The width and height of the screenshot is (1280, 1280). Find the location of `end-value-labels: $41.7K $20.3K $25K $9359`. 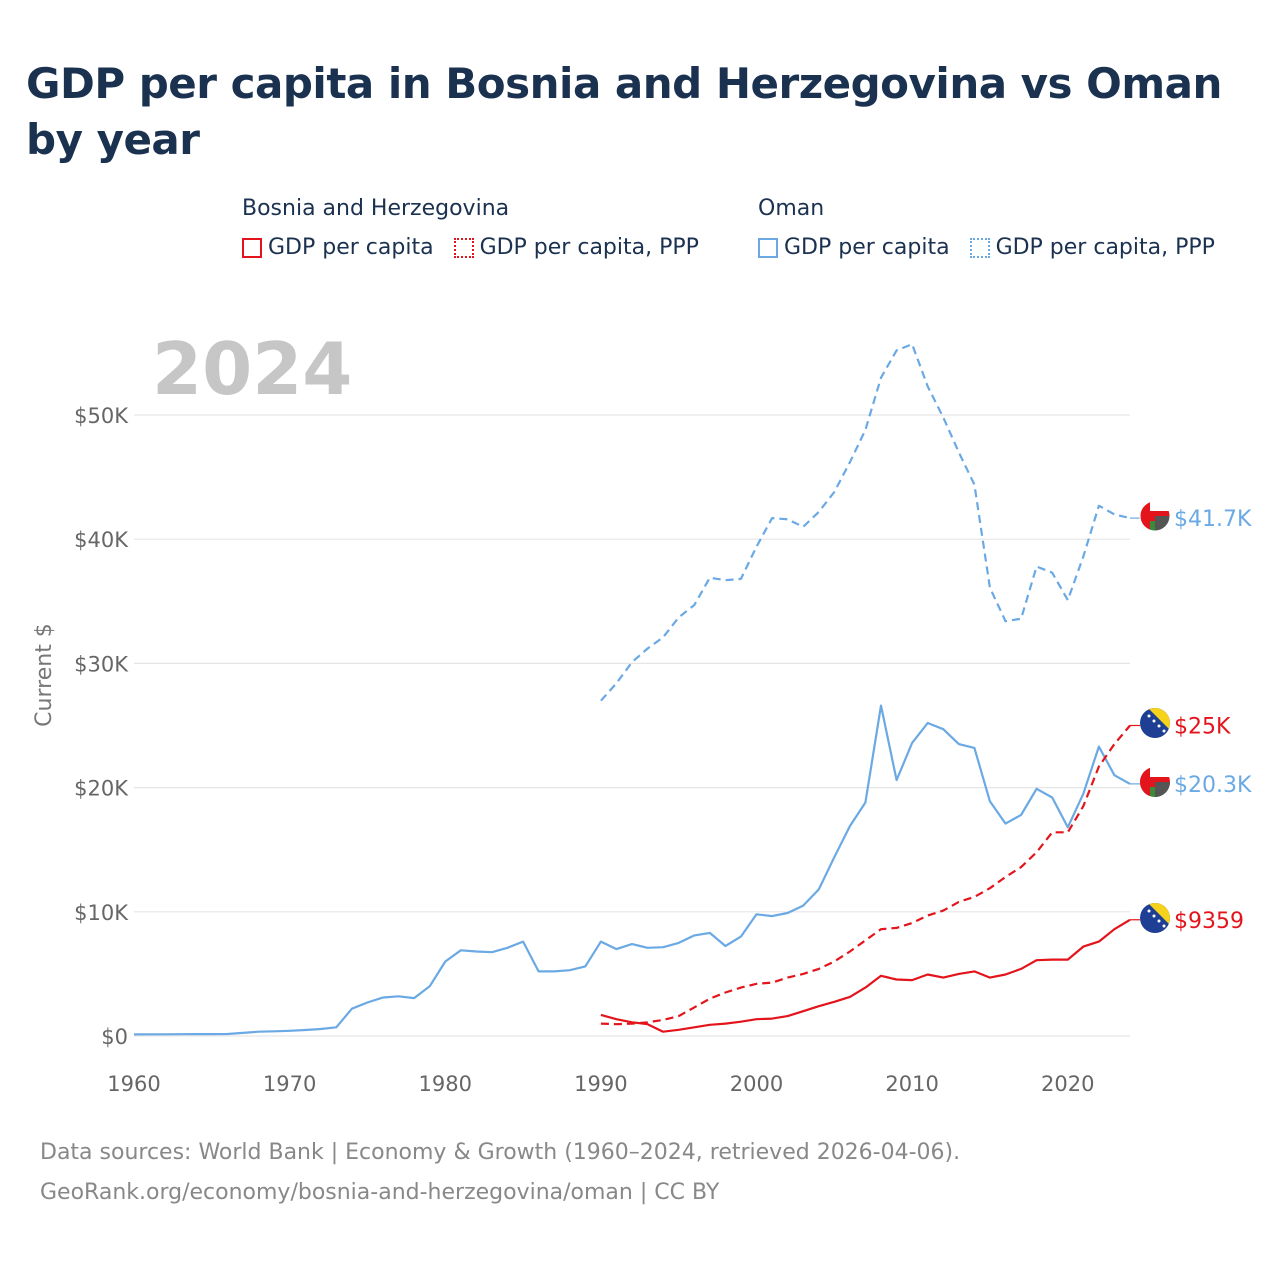

end-value-labels: $41.7K $20.3K $25K $9359 is located at coordinates (1213, 720).